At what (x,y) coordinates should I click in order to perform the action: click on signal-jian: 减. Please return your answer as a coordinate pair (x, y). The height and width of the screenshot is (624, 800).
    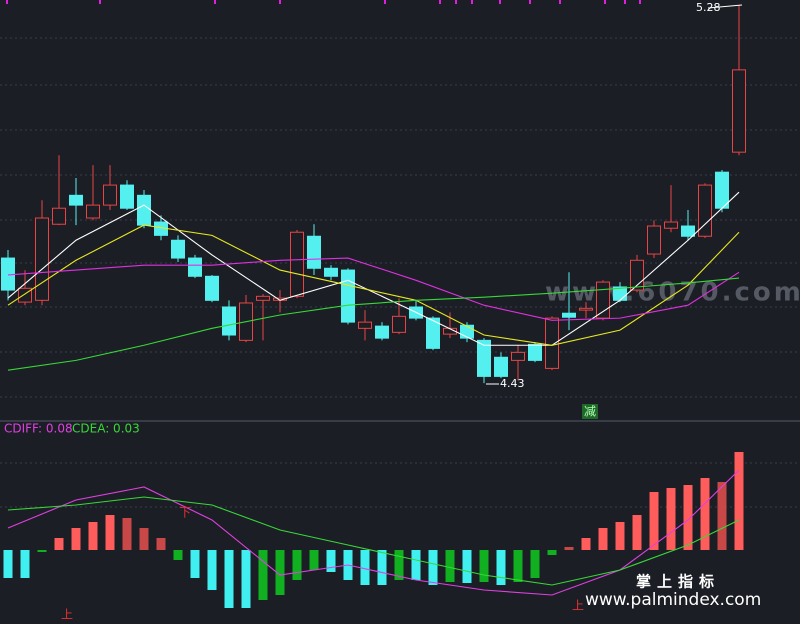
    Looking at the image, I should click on (590, 412).